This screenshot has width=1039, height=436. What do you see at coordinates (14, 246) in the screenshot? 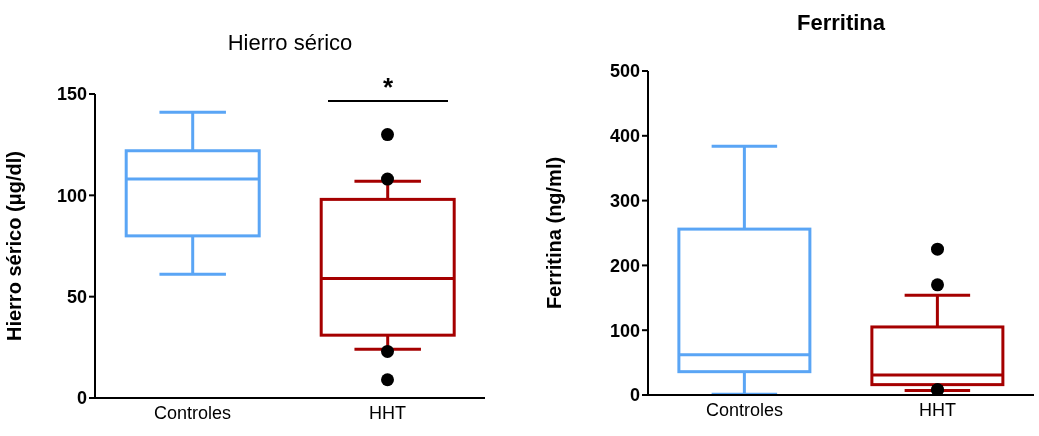
I see `y-axis-title: Hierro sérico (μg/dl)` at bounding box center [14, 246].